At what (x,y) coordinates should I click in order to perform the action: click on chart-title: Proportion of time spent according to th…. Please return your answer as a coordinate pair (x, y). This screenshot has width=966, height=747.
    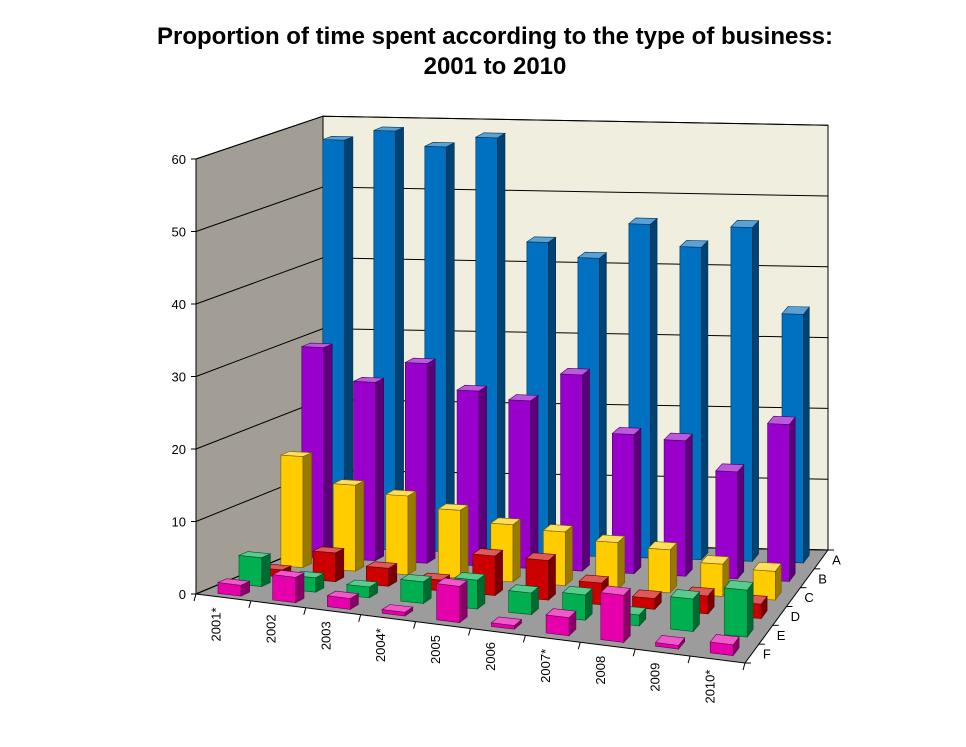
    Looking at the image, I should click on (483, 52).